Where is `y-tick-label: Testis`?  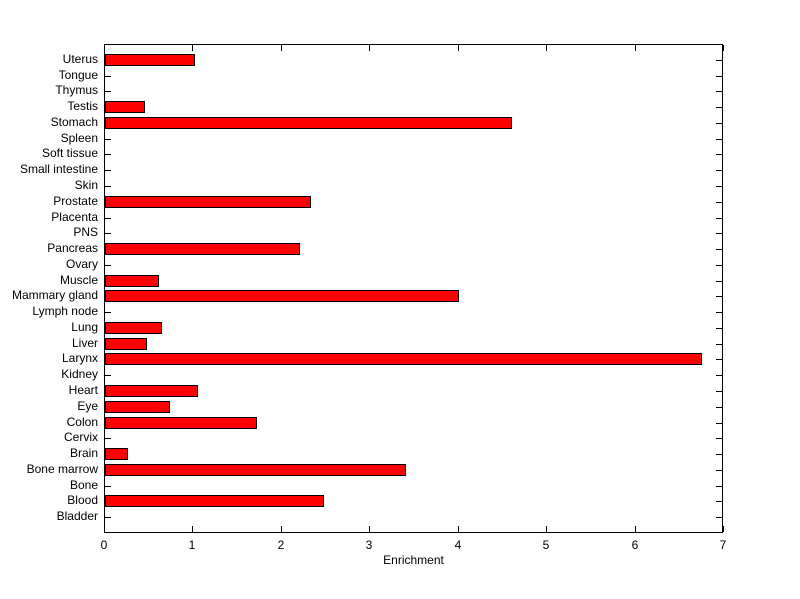 y-tick-label: Testis is located at coordinates (82, 106).